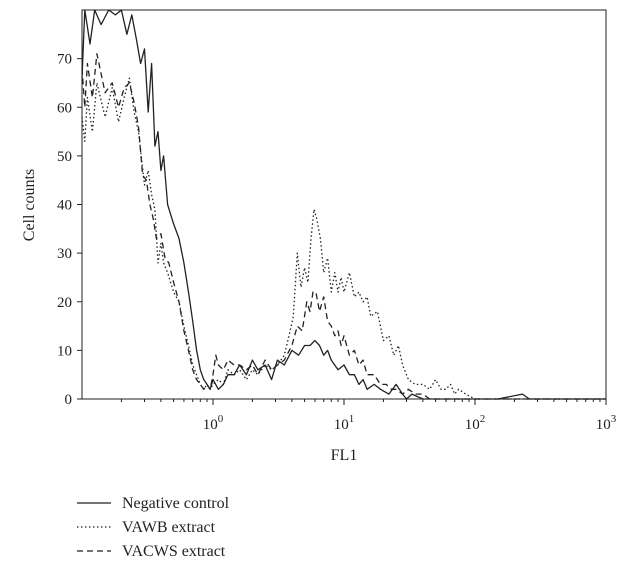 The width and height of the screenshot is (630, 565). What do you see at coordinates (174, 551) in the screenshot?
I see `legend-label-3: VACWS extract` at bounding box center [174, 551].